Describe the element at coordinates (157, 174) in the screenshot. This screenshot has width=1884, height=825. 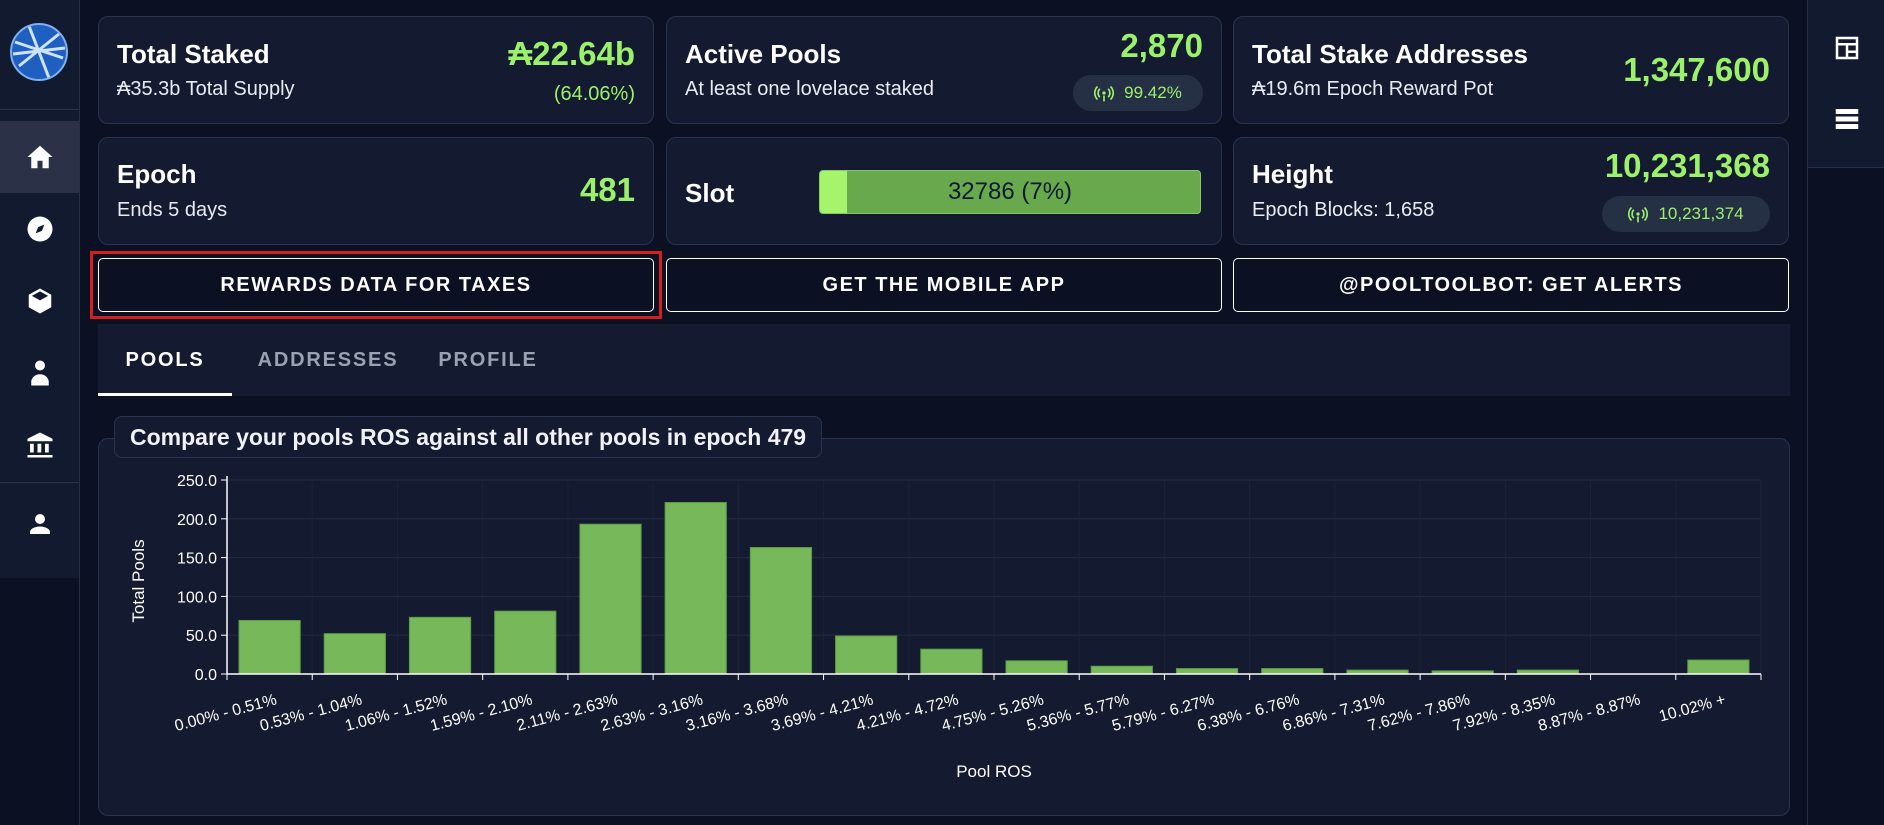
I see `card-title: Epoch` at that location.